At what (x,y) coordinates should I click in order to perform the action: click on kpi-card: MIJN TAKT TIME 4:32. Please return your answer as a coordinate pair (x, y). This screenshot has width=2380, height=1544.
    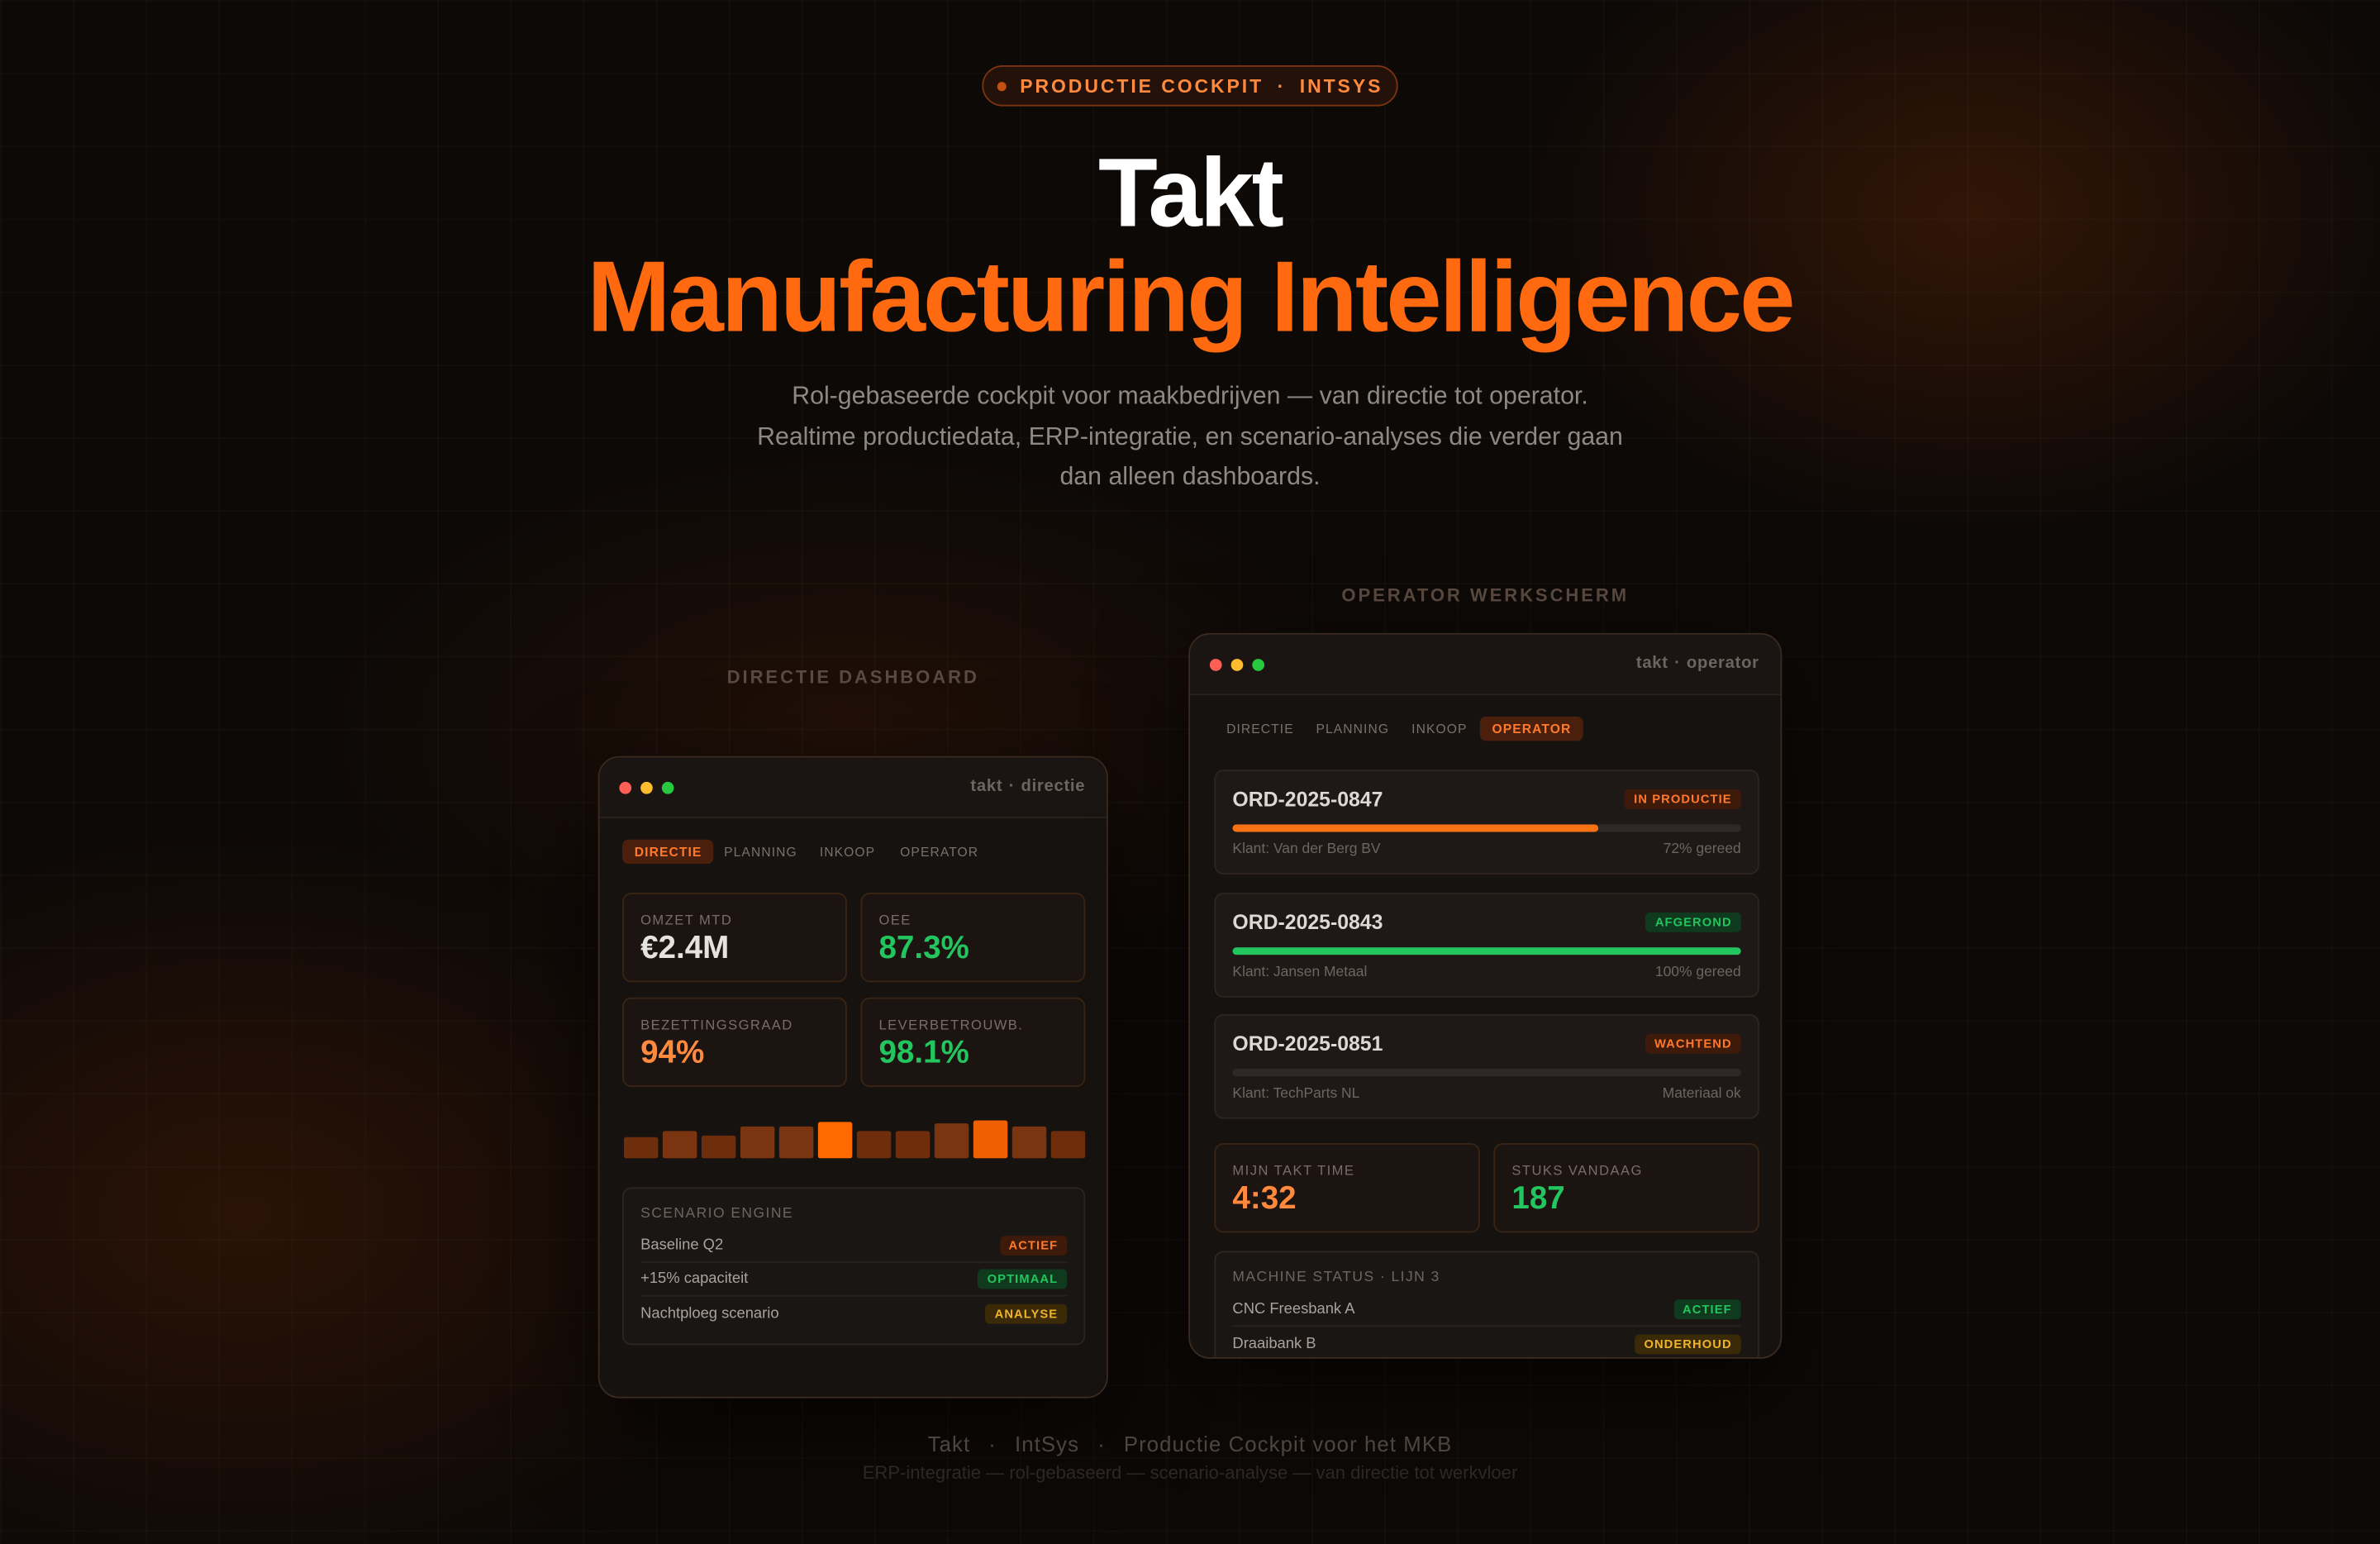
    Looking at the image, I should click on (1347, 1188).